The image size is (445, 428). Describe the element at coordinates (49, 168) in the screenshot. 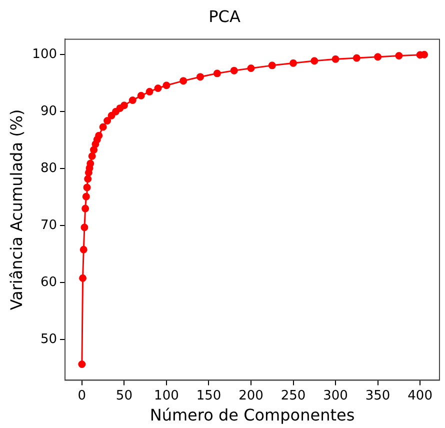

I see `y-tick-label: 80` at that location.